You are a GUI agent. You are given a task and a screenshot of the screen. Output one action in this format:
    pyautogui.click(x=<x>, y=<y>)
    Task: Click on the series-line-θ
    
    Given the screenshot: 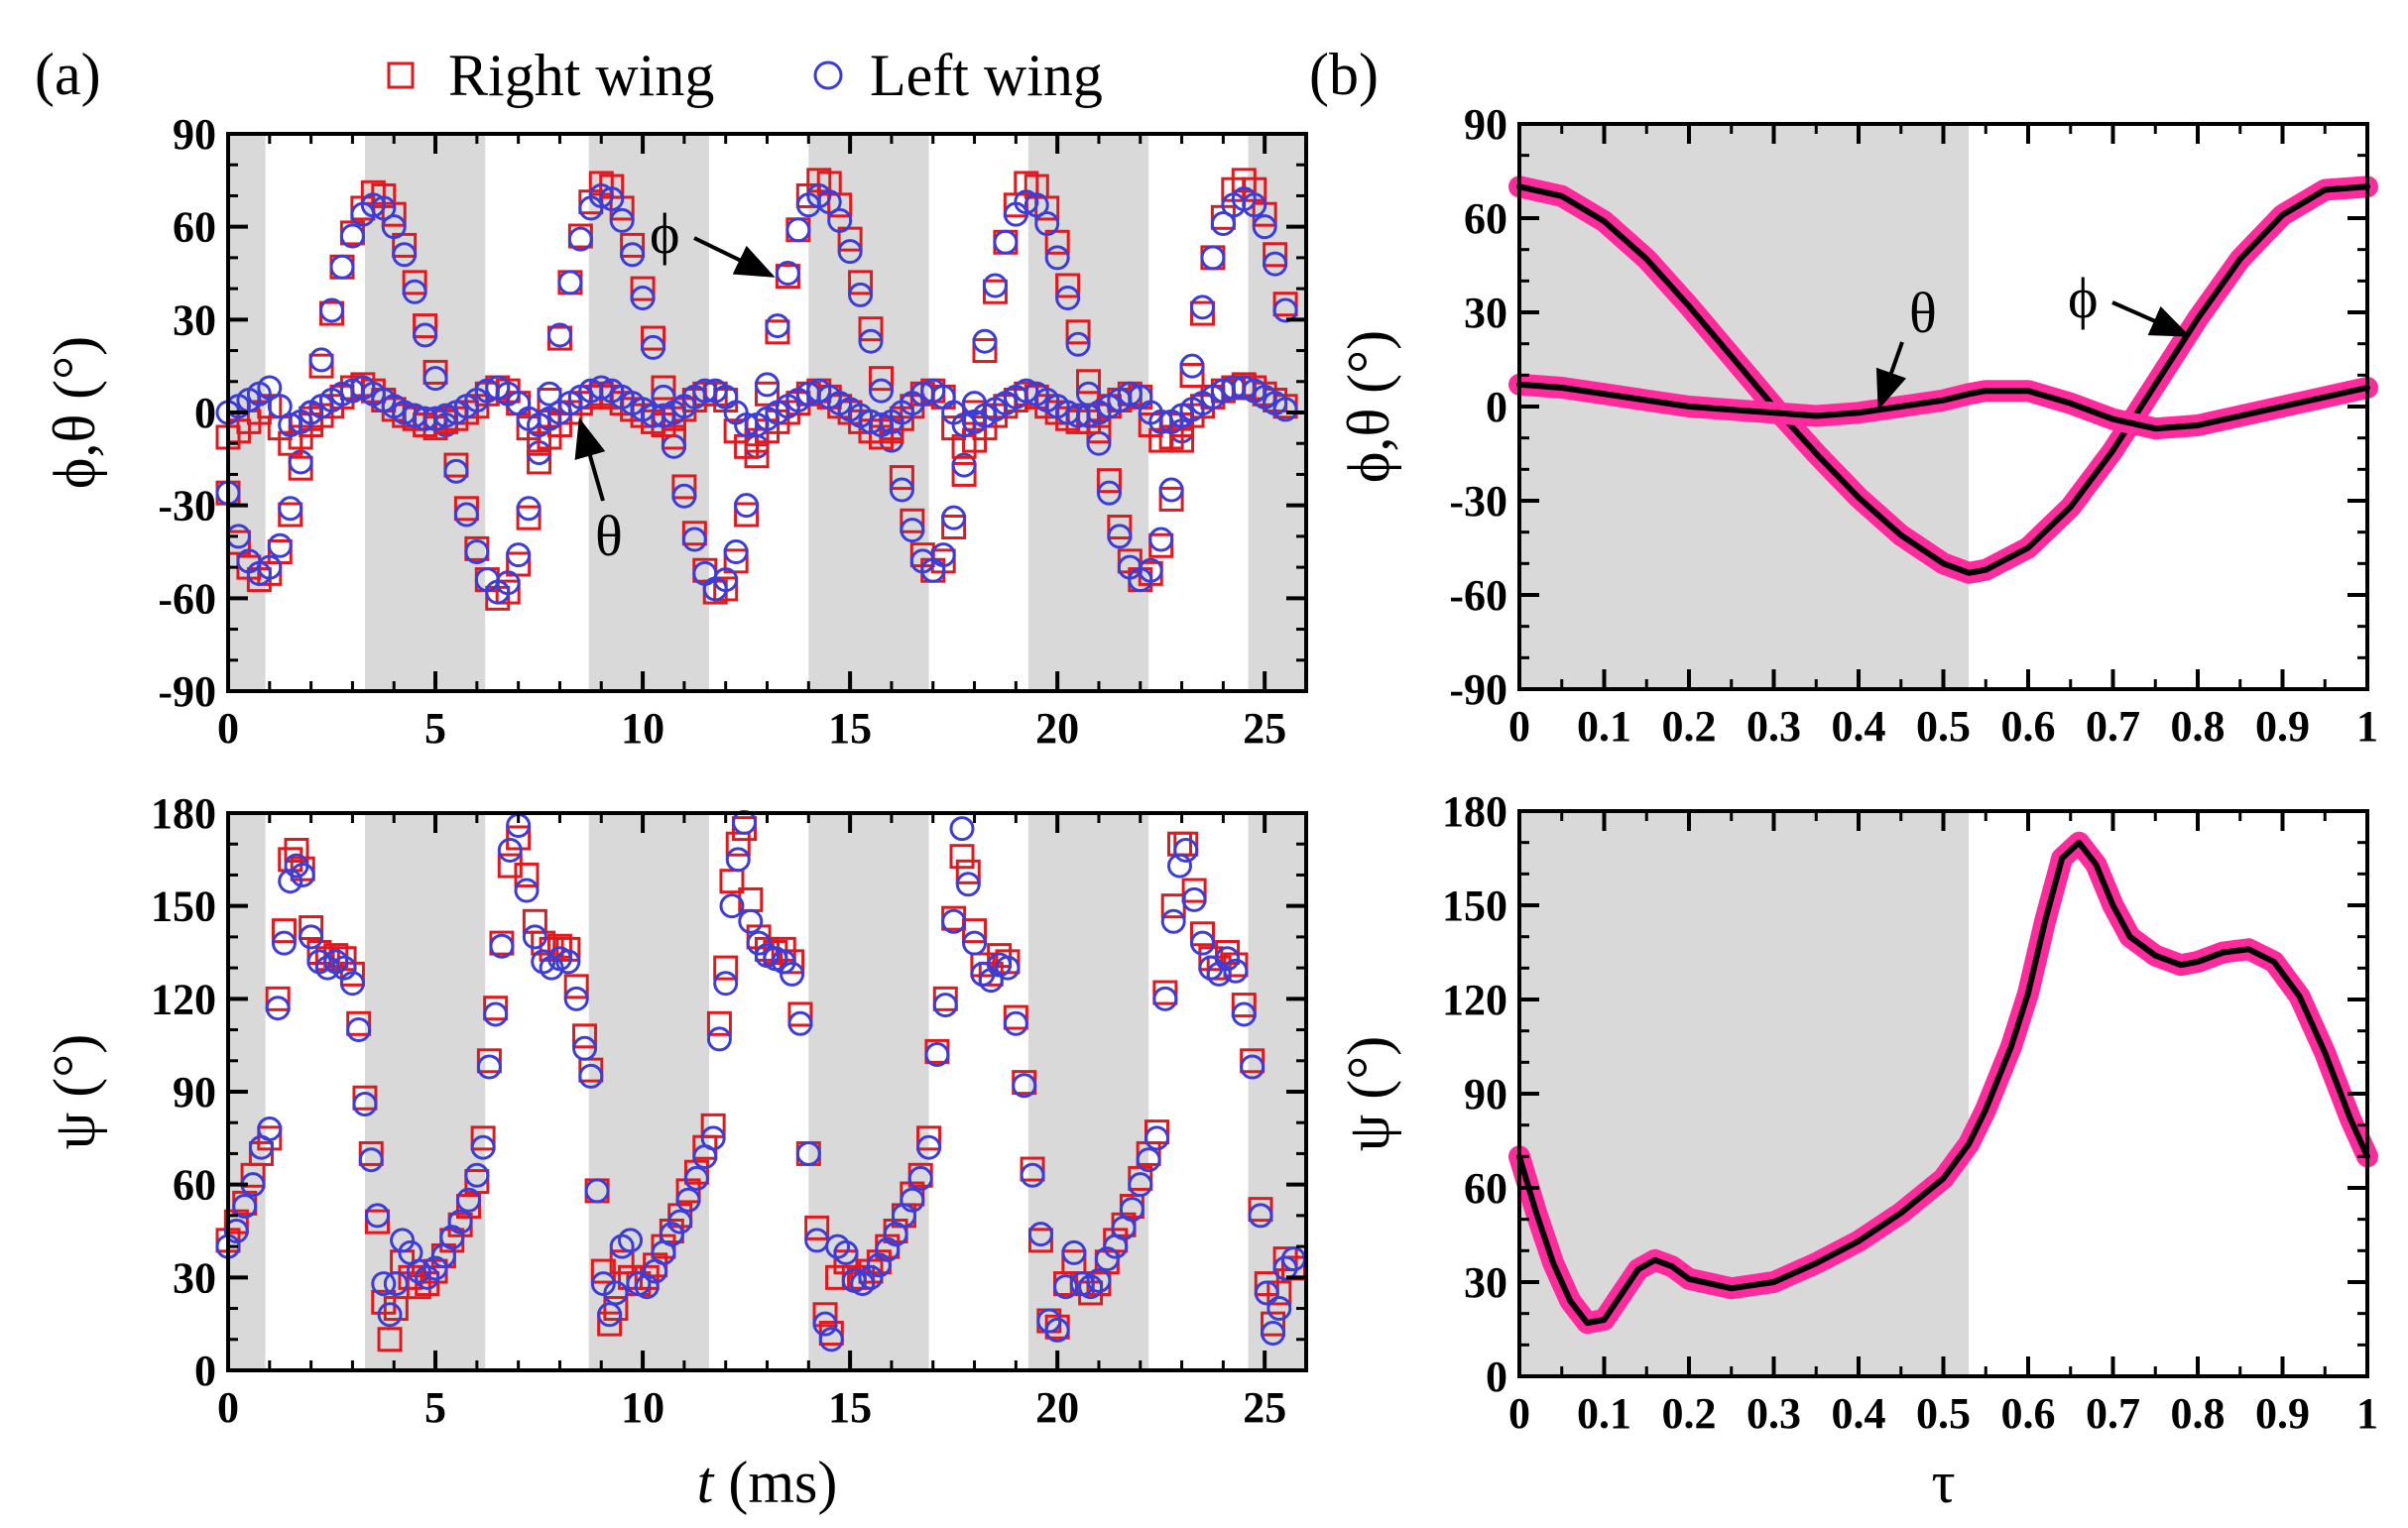 What is the action you would take?
    pyautogui.click(x=1943, y=406)
    